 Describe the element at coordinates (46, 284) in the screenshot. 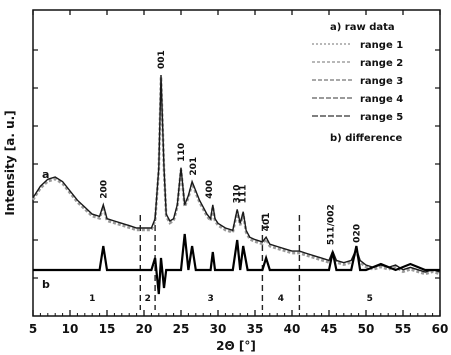

I see `series-b-tag: b` at that location.